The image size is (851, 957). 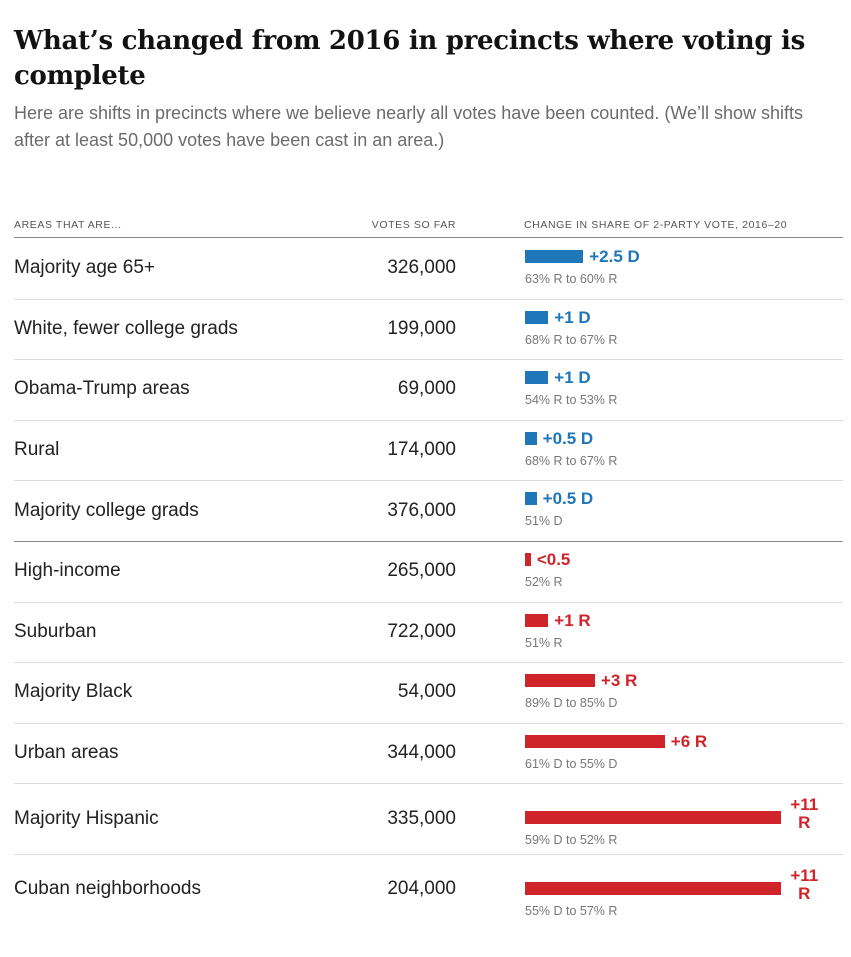 I want to click on change-value-label: +6 R, so click(x=689, y=741).